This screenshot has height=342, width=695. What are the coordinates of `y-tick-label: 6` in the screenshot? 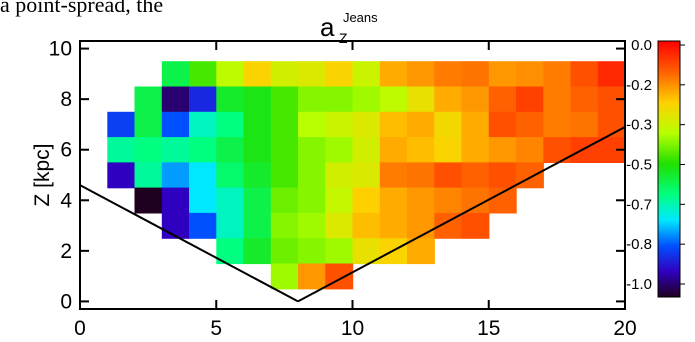 It's located at (66, 150).